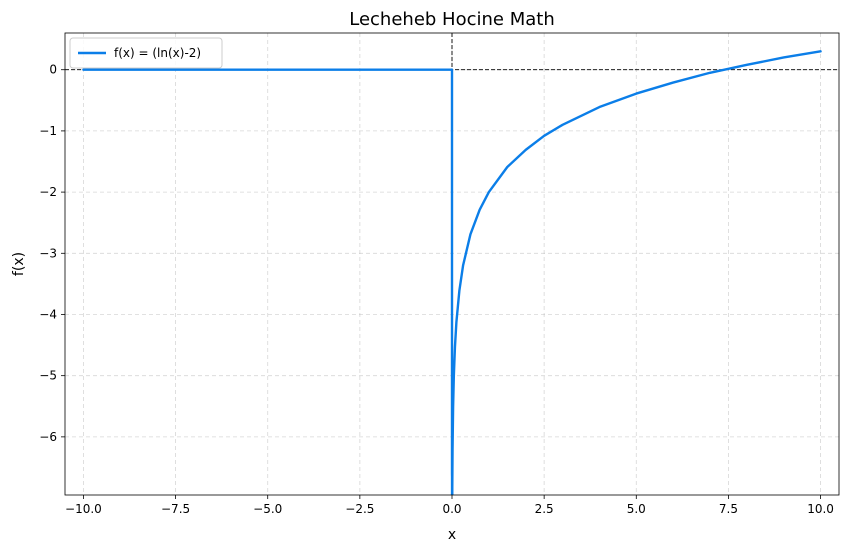  What do you see at coordinates (451, 19) in the screenshot?
I see `chart-title: Lecheheb Hocine Math` at bounding box center [451, 19].